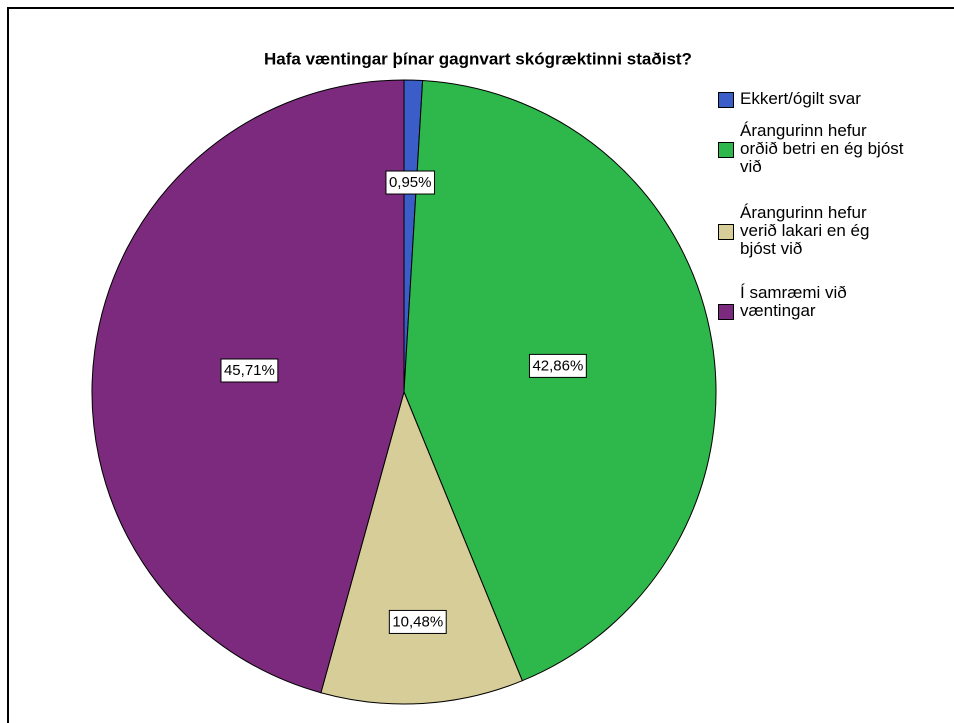 This screenshot has height=723, width=954. Describe the element at coordinates (793, 301) in the screenshot. I see `legend-label: Í samræmi við væntingar` at that location.